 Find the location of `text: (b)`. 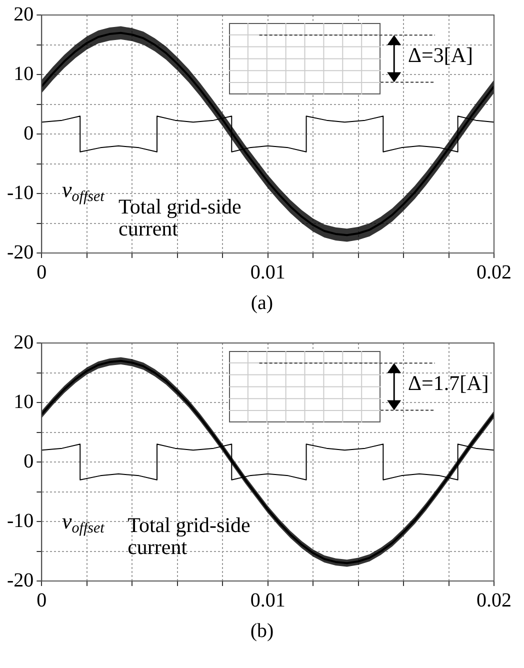

text: (b) is located at coordinates (262, 631).